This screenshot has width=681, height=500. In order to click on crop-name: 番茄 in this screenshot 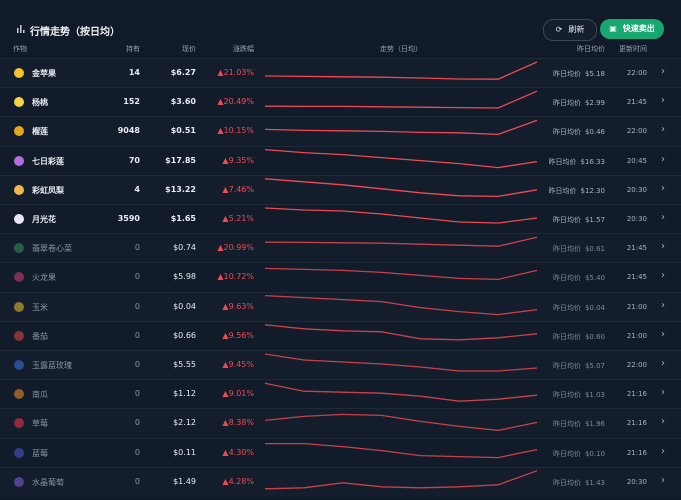, I will do `click(40, 336)`.